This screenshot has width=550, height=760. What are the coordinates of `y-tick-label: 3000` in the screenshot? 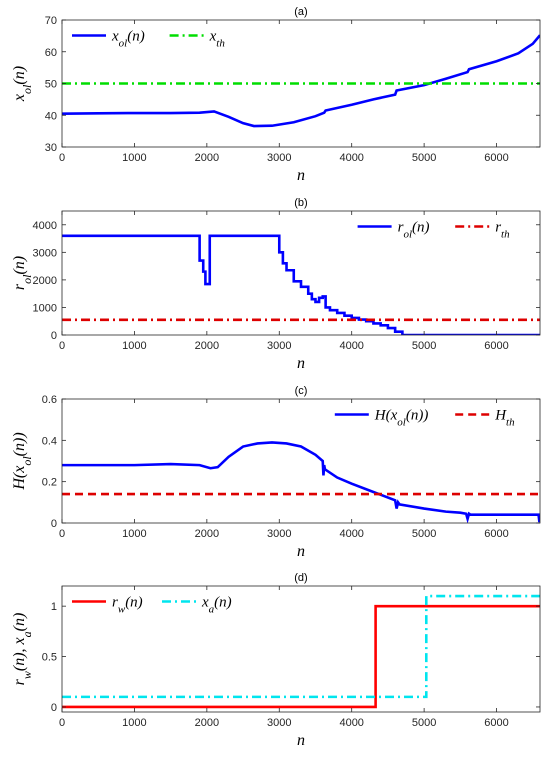 It's located at (45, 253).